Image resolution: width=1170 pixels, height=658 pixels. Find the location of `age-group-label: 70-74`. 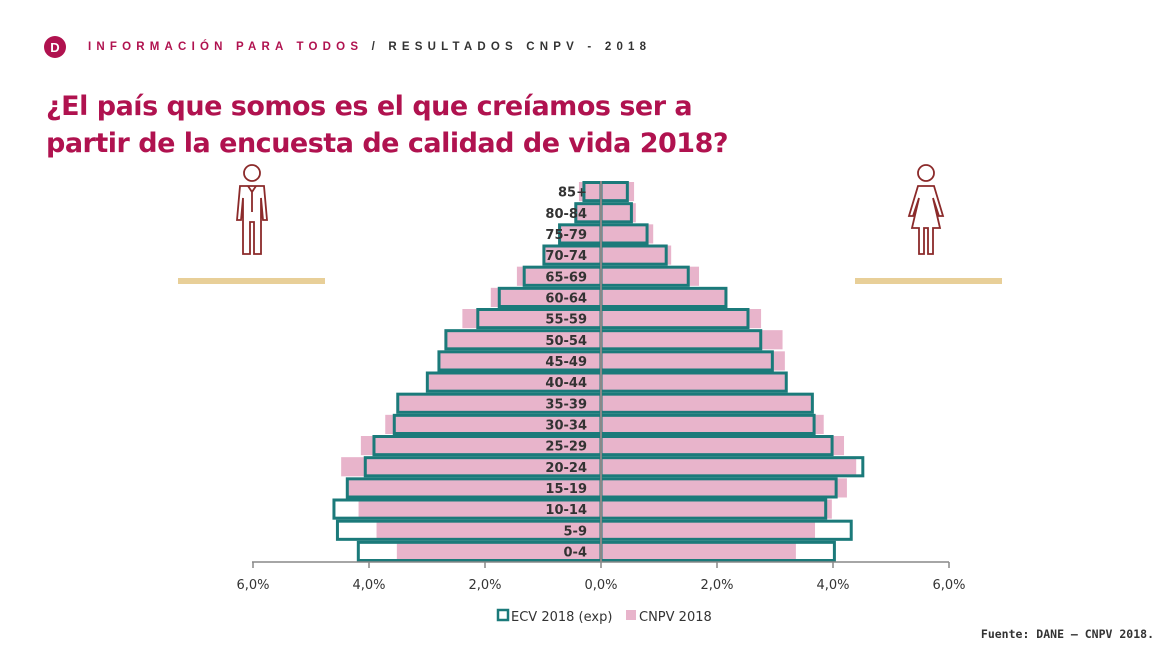

age-group-label: 70-74 is located at coordinates (566, 256).